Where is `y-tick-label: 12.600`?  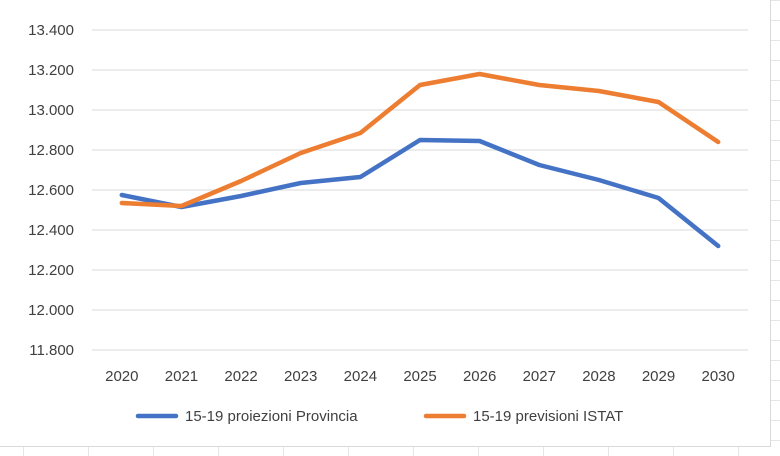 y-tick-label: 12.600 is located at coordinates (51, 190).